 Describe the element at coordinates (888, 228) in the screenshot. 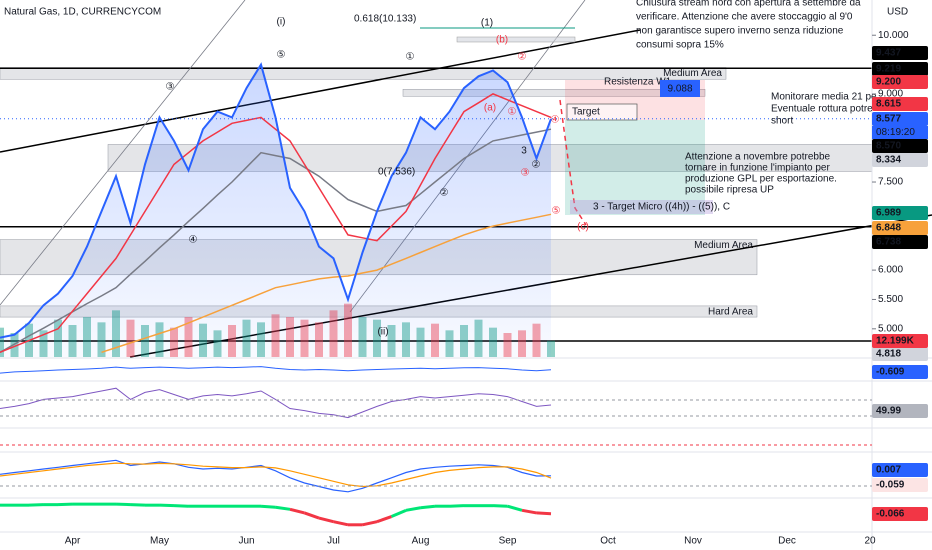

I see `price-label: 6.848` at that location.